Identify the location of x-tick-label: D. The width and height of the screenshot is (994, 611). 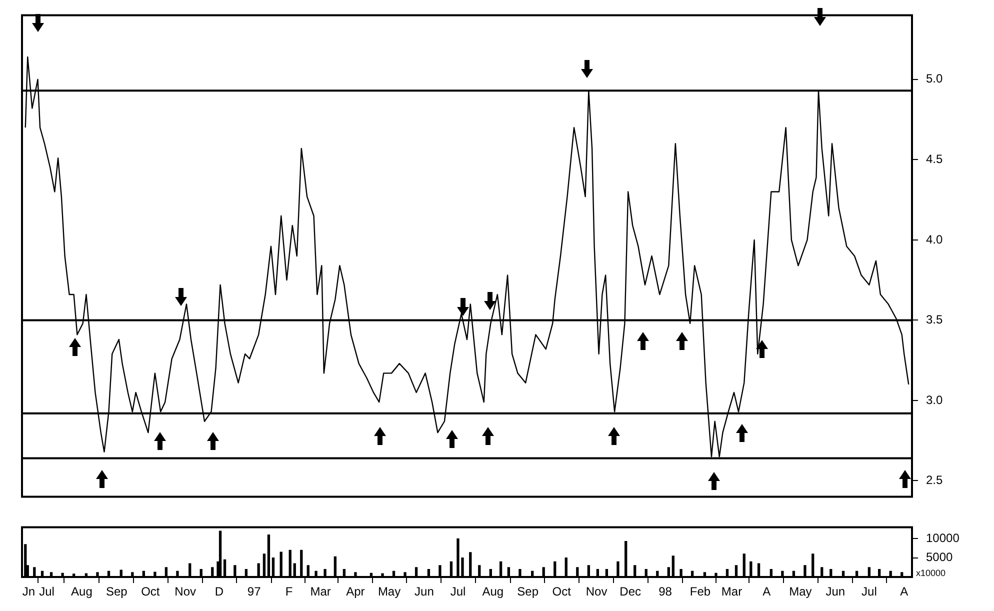
(219, 591).